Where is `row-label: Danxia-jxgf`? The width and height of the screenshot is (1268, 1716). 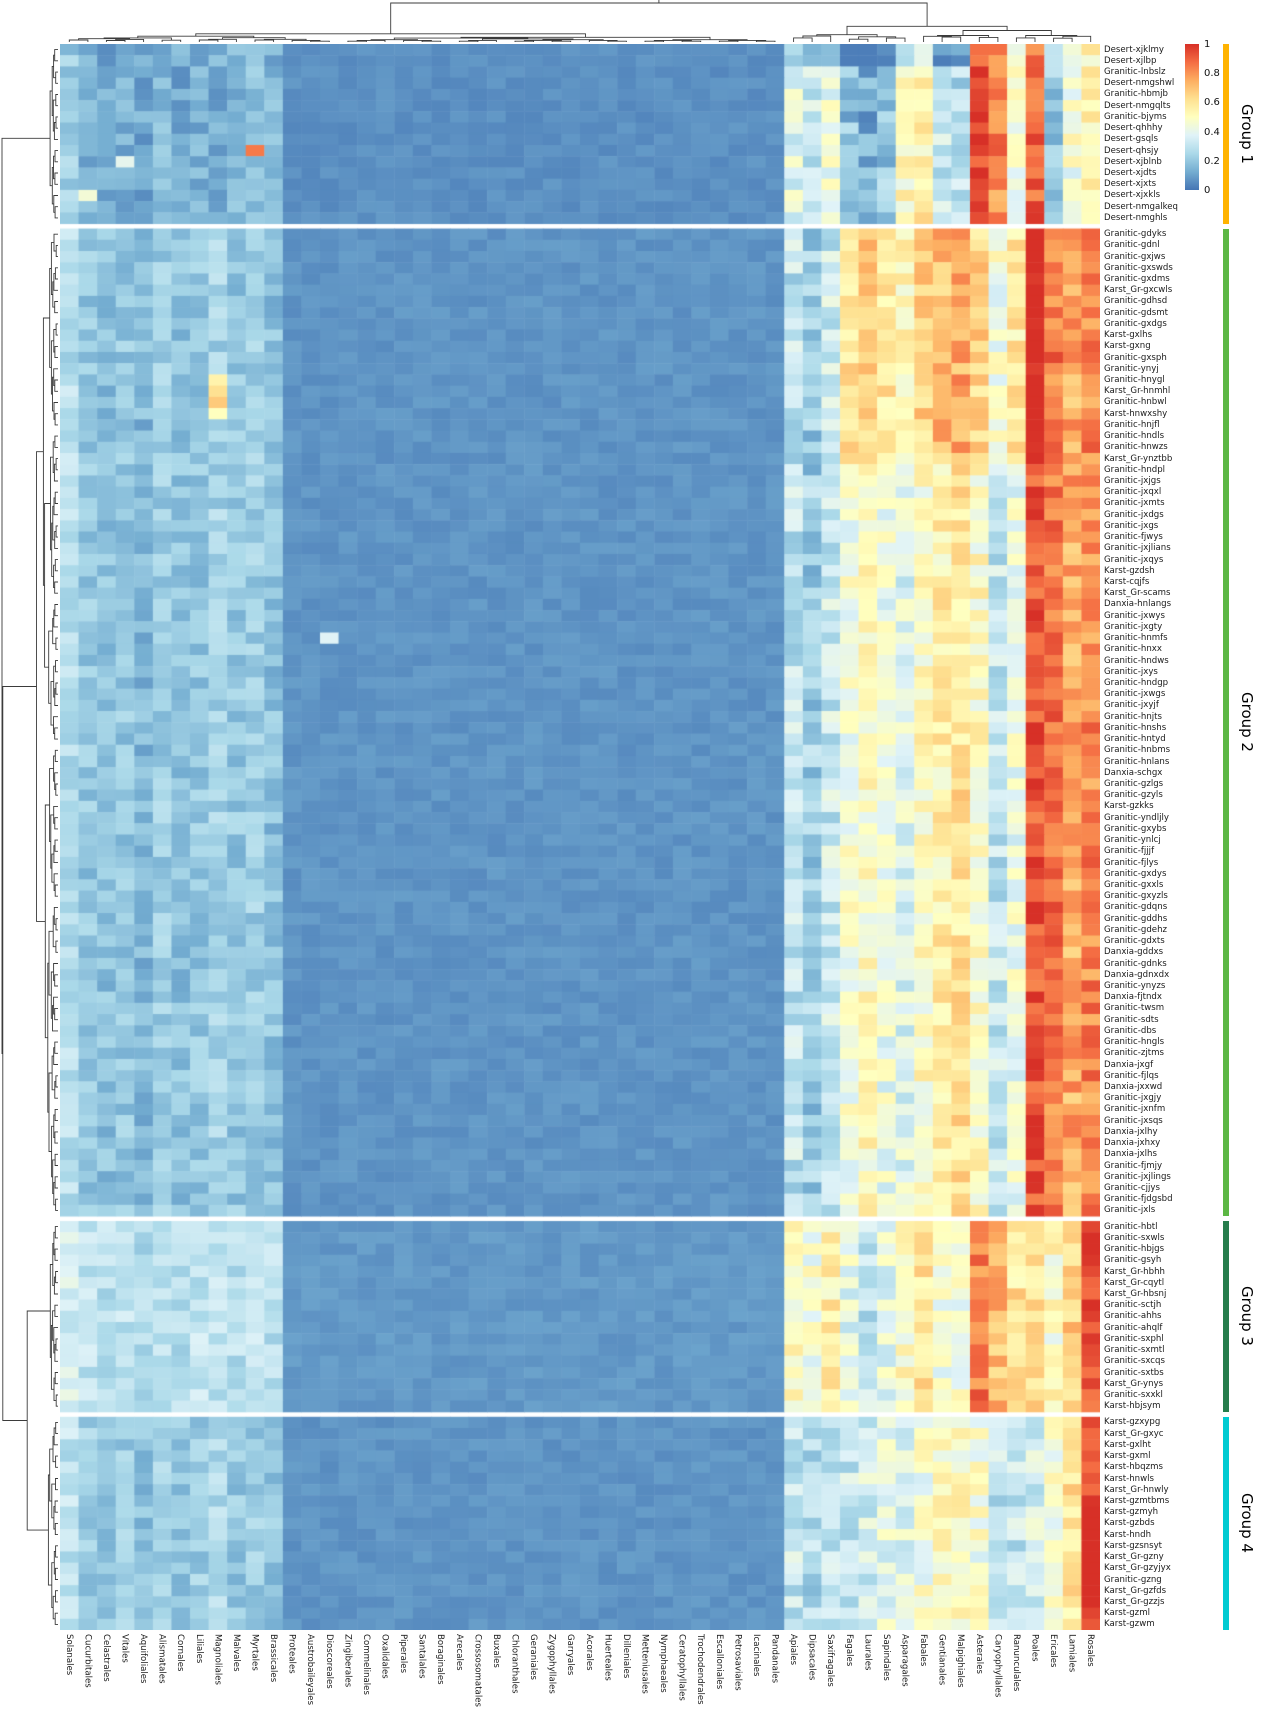
row-label: Danxia-jxgf is located at coordinates (1129, 1064).